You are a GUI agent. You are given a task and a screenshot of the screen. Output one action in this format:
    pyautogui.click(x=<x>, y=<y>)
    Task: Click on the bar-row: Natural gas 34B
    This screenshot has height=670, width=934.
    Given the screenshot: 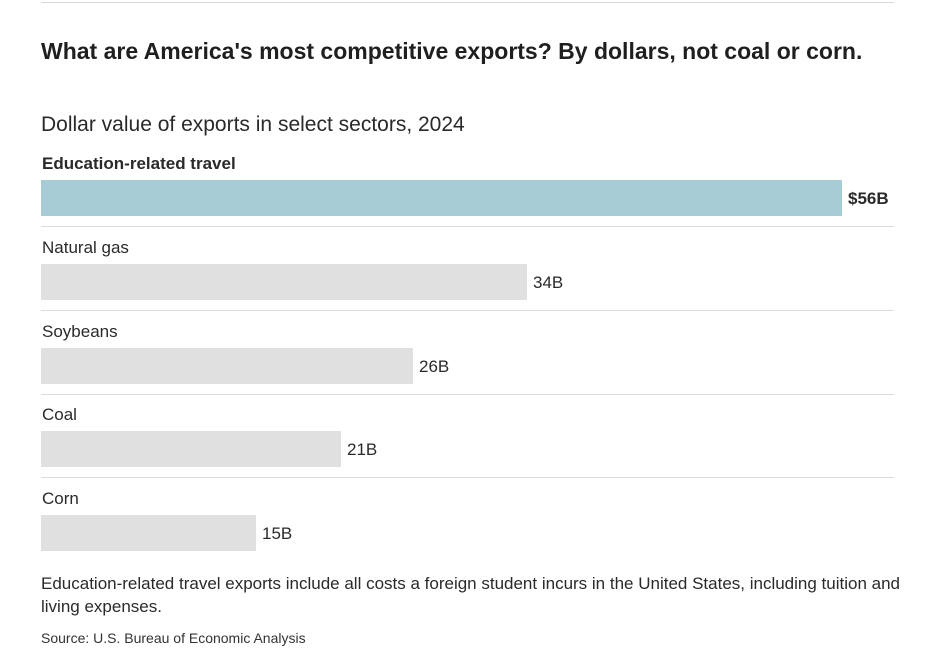 What is the action you would take?
    pyautogui.click(x=467, y=276)
    